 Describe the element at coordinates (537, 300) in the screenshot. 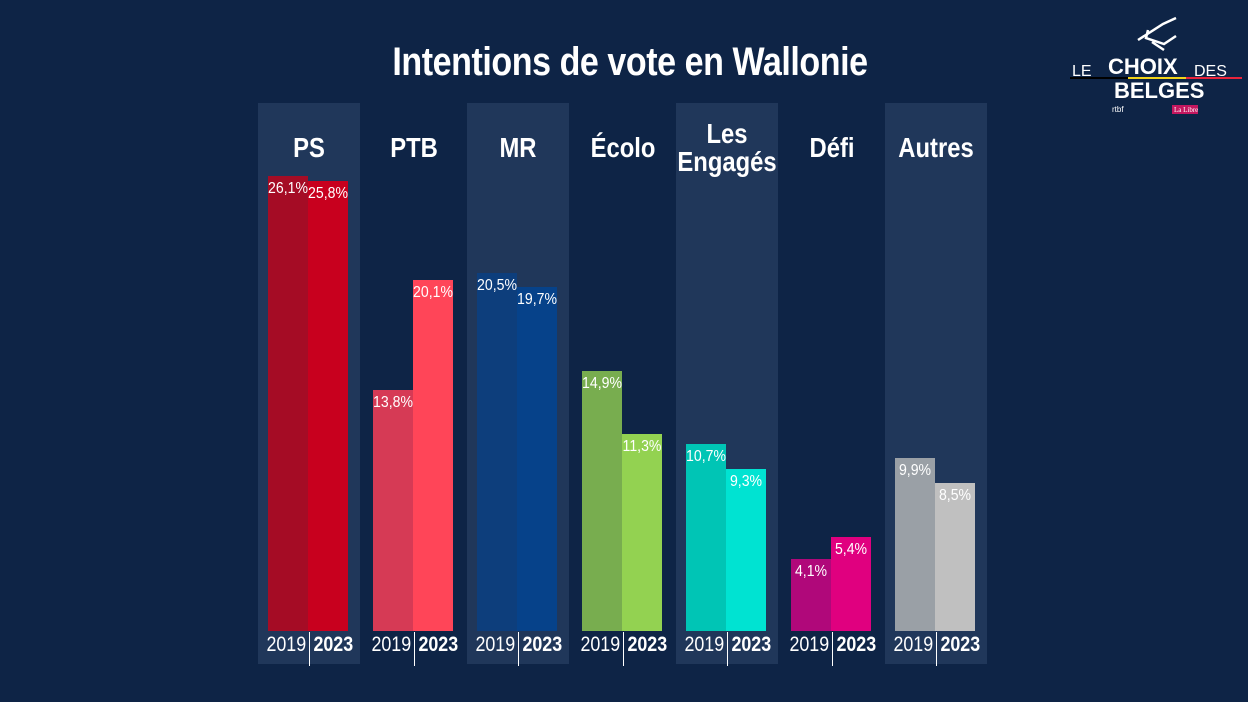

I see `data-label: 19,7%` at that location.